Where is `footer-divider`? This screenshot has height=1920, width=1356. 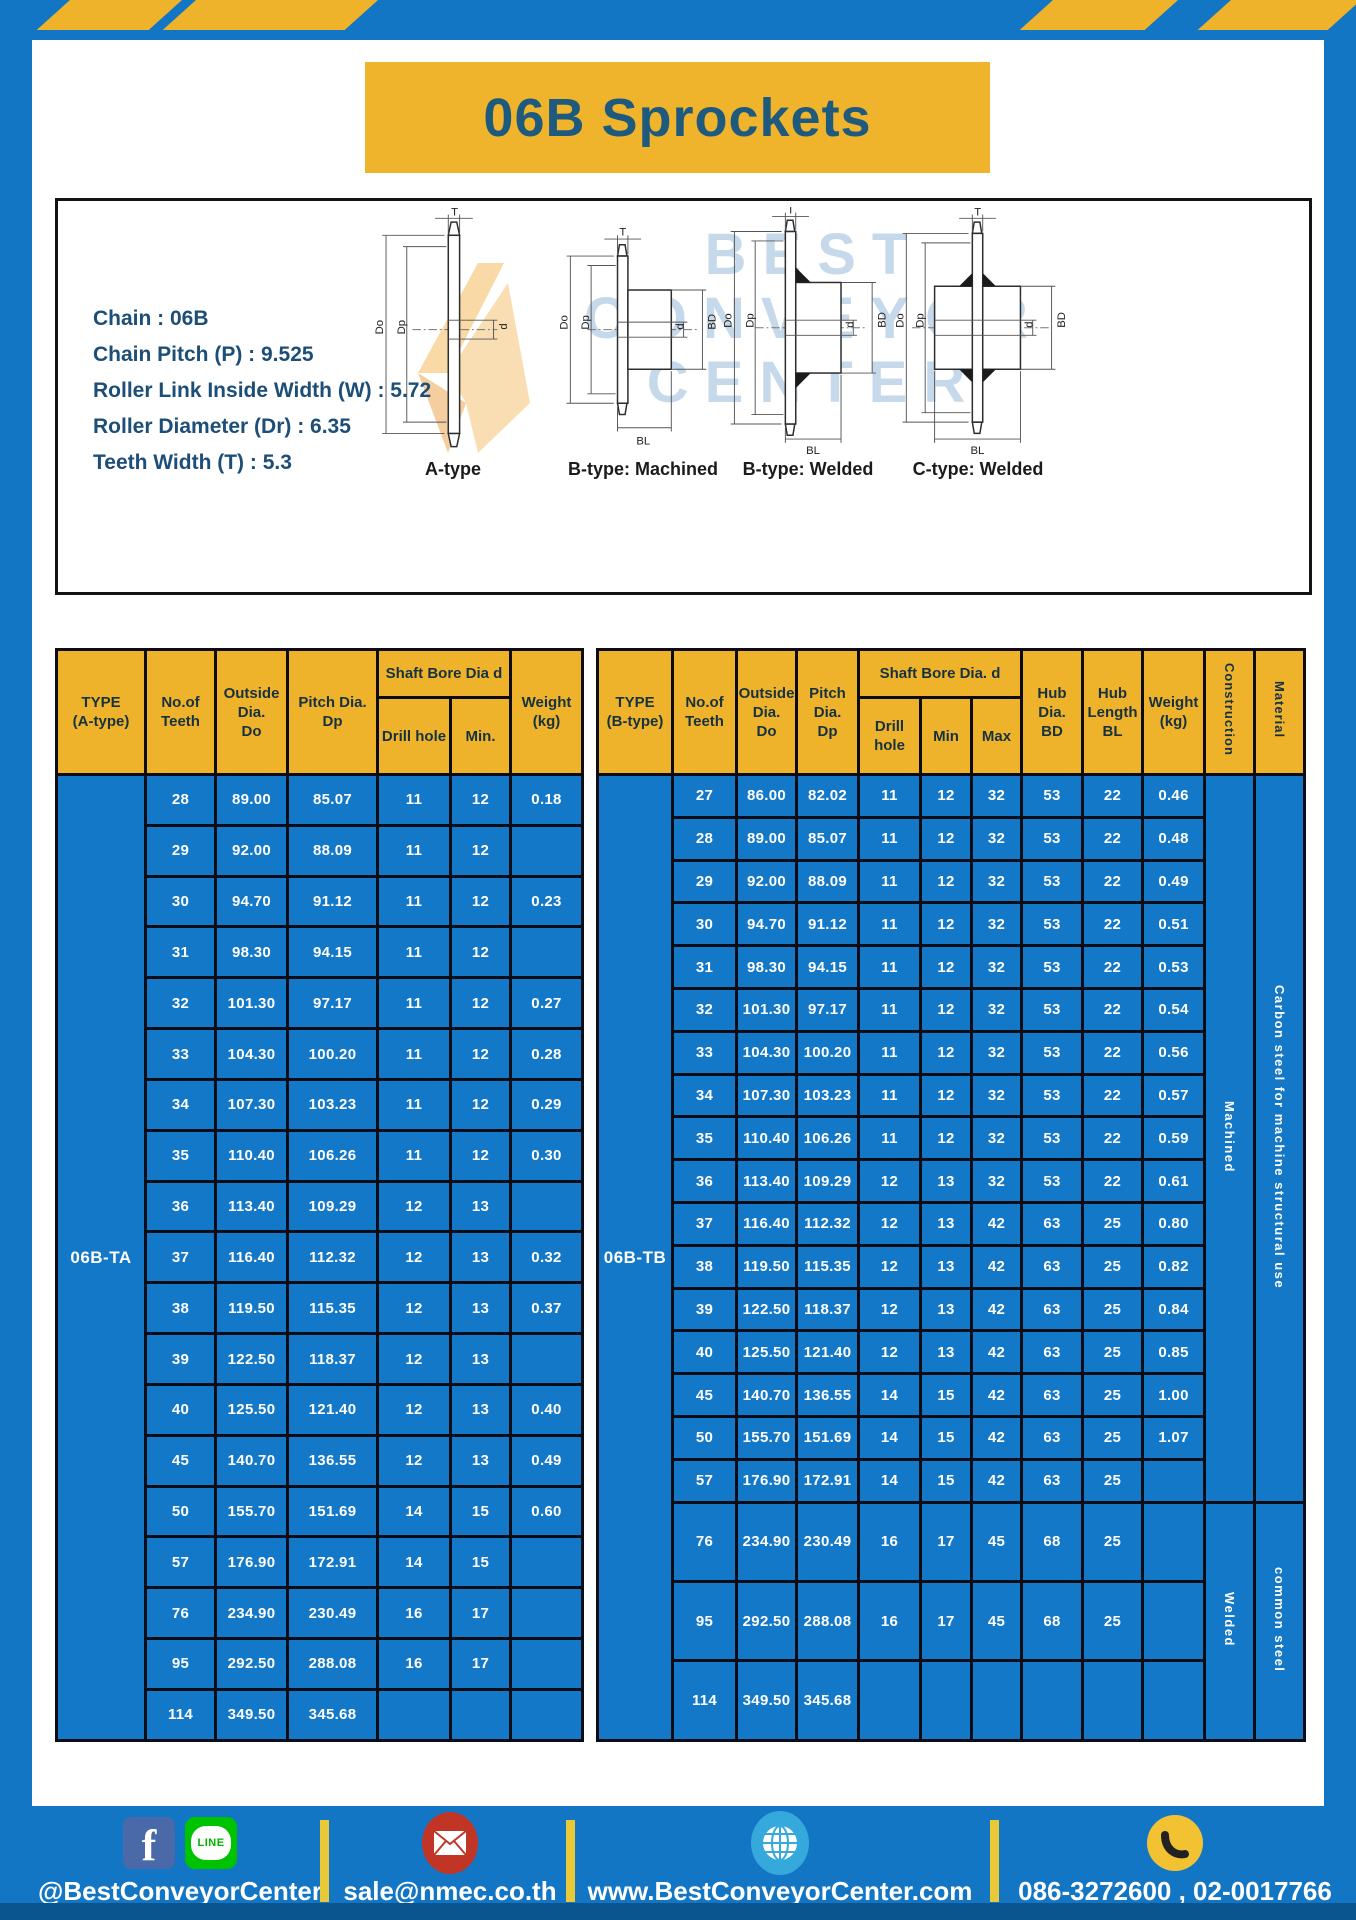
footer-divider is located at coordinates (570, 1861).